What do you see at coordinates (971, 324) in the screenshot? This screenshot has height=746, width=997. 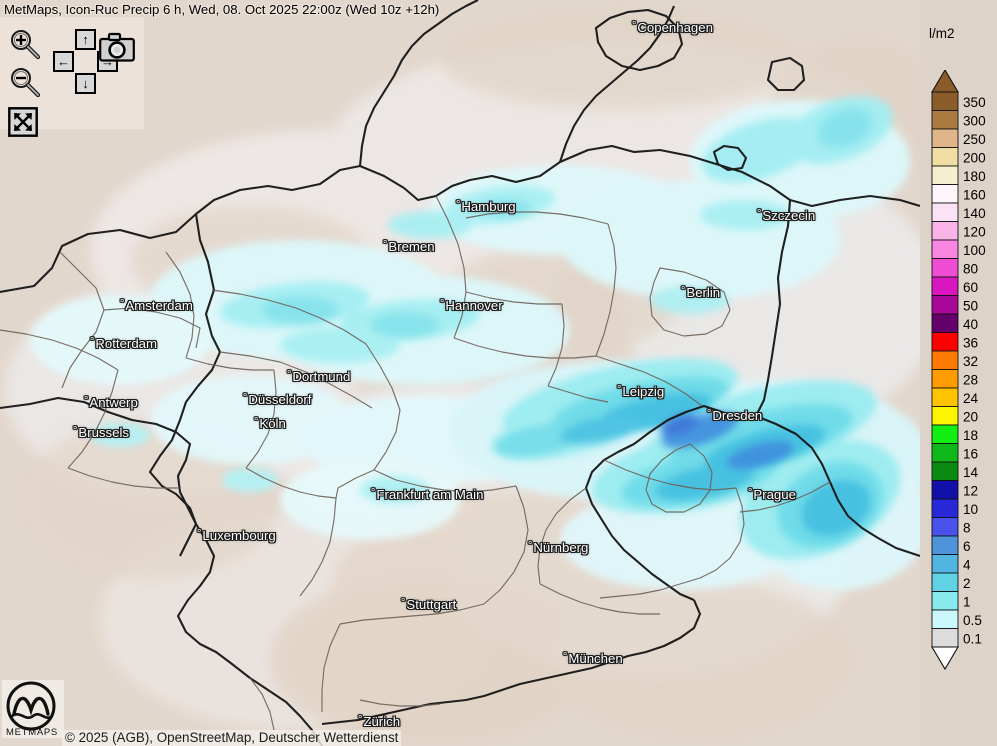 I see `legend-tick-label: 40` at bounding box center [971, 324].